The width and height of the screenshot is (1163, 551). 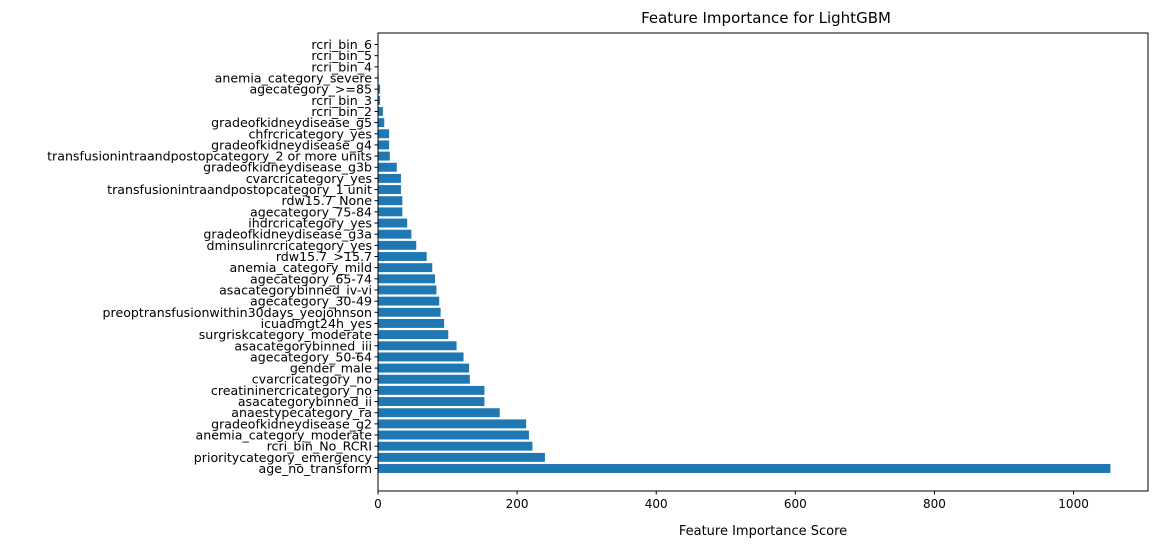 I want to click on y-tick-label: gradeofkidneydisease_g3b, so click(x=287, y=167).